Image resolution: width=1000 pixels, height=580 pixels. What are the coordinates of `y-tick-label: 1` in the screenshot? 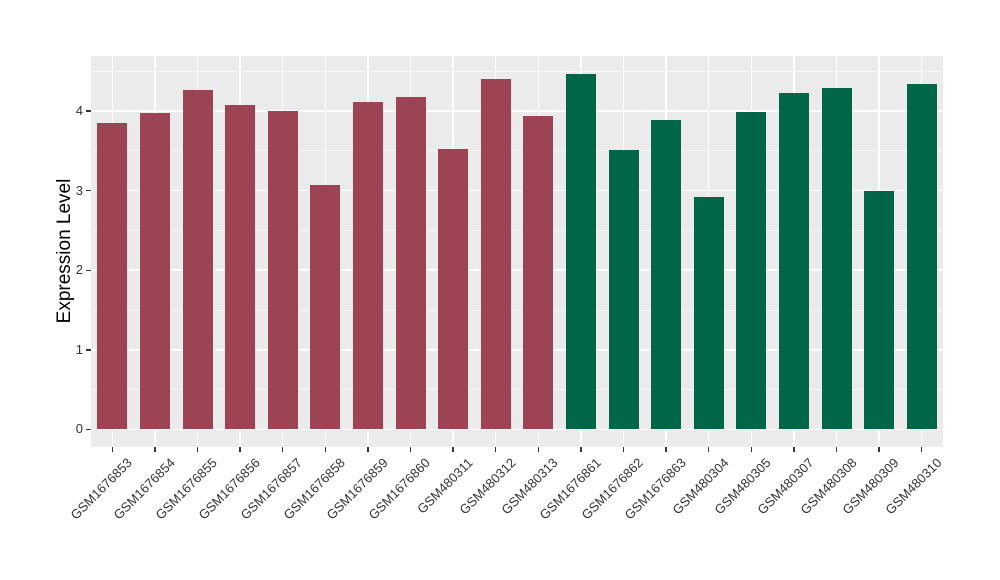 It's located at (79, 349).